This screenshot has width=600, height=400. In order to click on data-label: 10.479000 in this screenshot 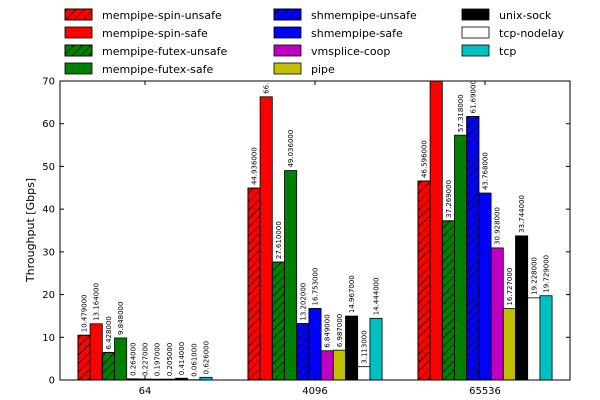, I will do `click(85, 313)`.